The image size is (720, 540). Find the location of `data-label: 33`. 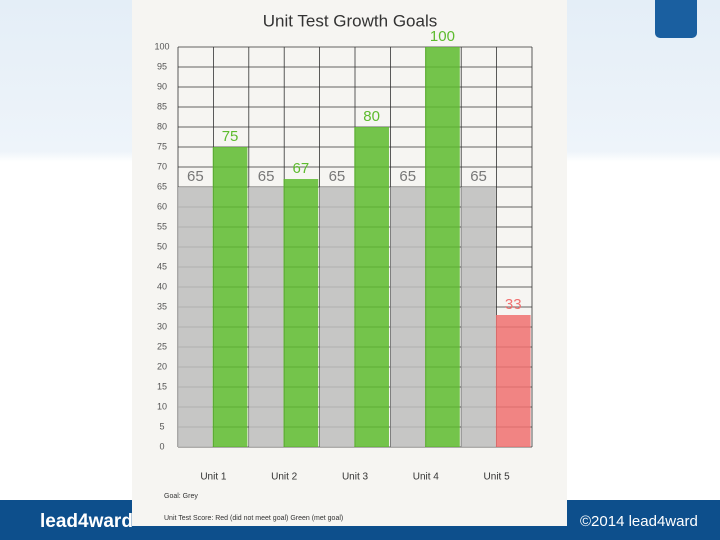

data-label: 33 is located at coordinates (513, 304).